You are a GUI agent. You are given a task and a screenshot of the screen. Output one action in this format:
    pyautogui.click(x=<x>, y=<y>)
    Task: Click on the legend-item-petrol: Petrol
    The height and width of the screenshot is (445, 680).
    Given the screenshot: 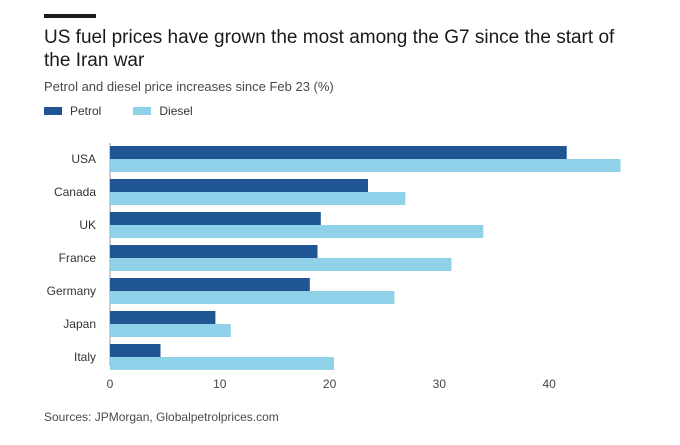 What is the action you would take?
    pyautogui.click(x=72, y=111)
    